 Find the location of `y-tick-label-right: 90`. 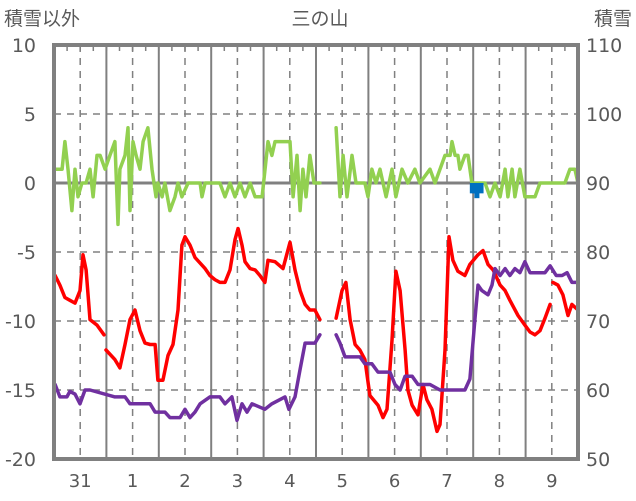

y-tick-label-right: 90 is located at coordinates (598, 184).